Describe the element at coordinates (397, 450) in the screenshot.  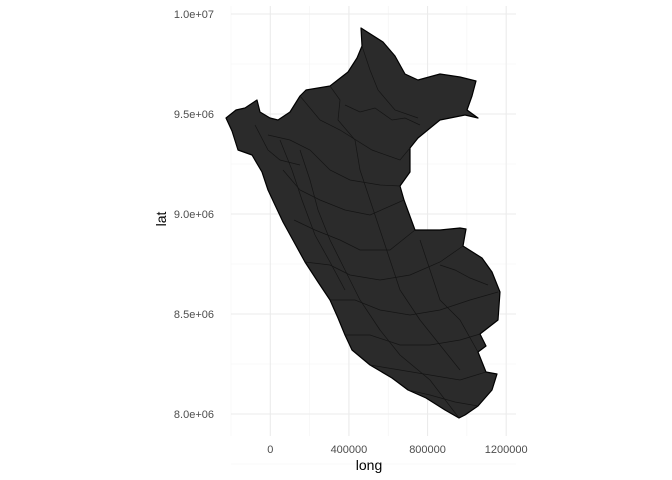
I see `x-axis-ticks: 0 400000 800000 1200000` at that location.